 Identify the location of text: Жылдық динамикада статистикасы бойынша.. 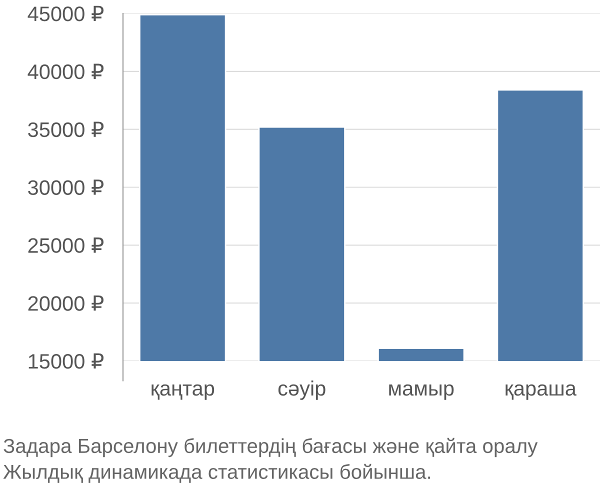
(216, 473).